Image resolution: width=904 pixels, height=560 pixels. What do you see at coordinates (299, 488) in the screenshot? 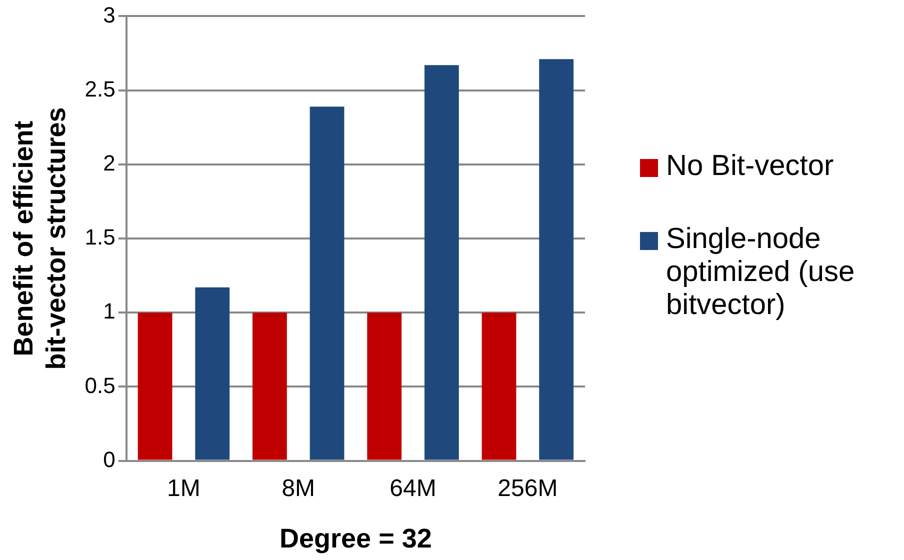
I see `x-tick-label: 8M` at bounding box center [299, 488].